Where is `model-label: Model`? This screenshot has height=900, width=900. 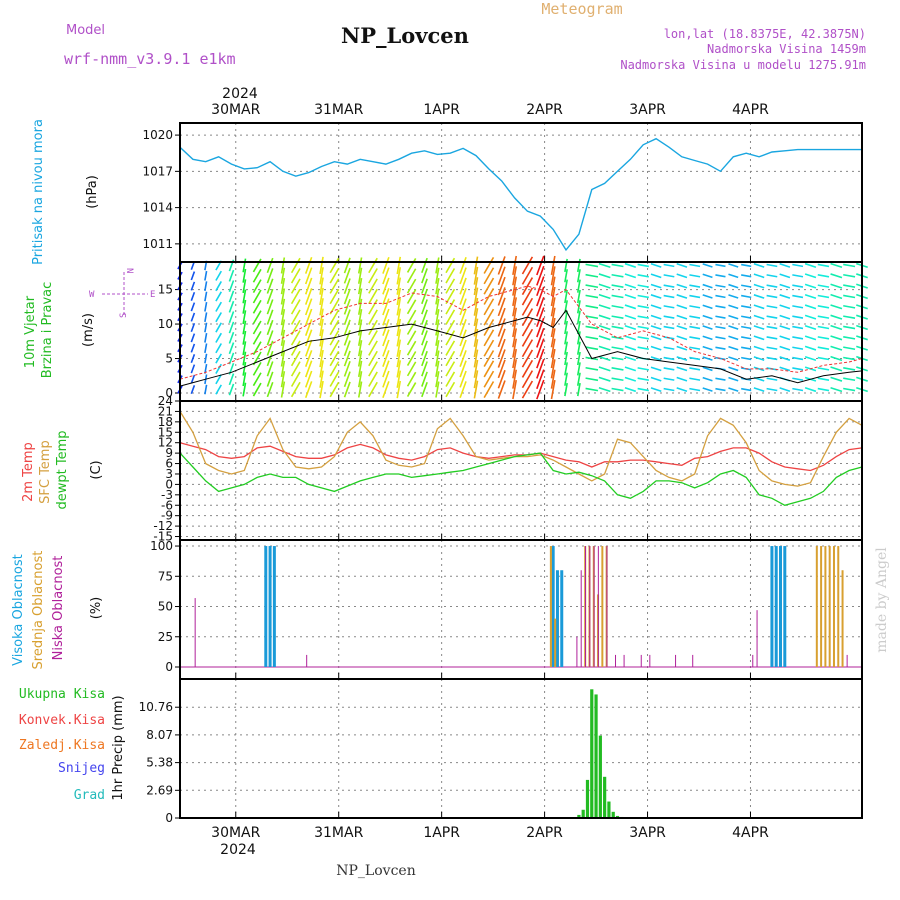
model-label: Model is located at coordinates (85, 30).